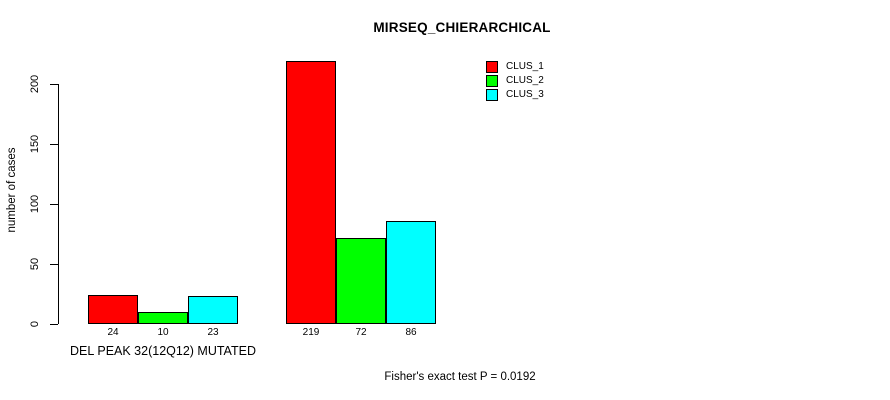  I want to click on legend-item: CLUS_1, so click(515, 67).